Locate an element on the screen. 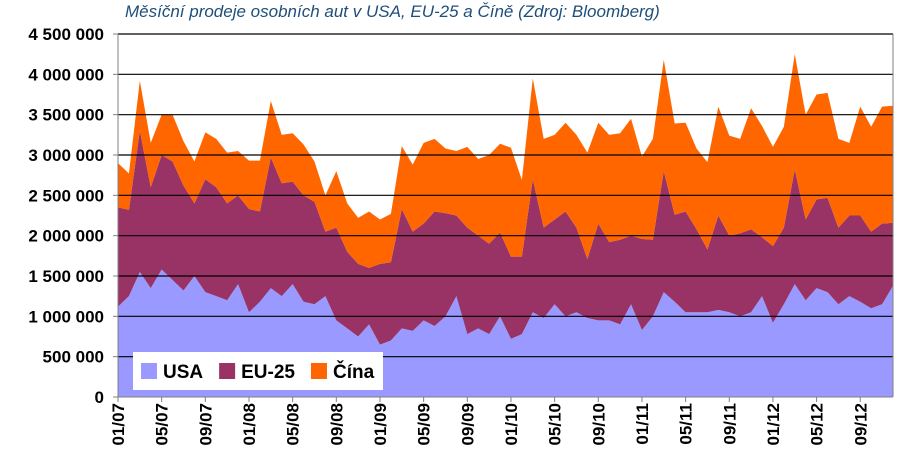 The image size is (901, 475). x-tick-label: 05/12 is located at coordinates (817, 424).